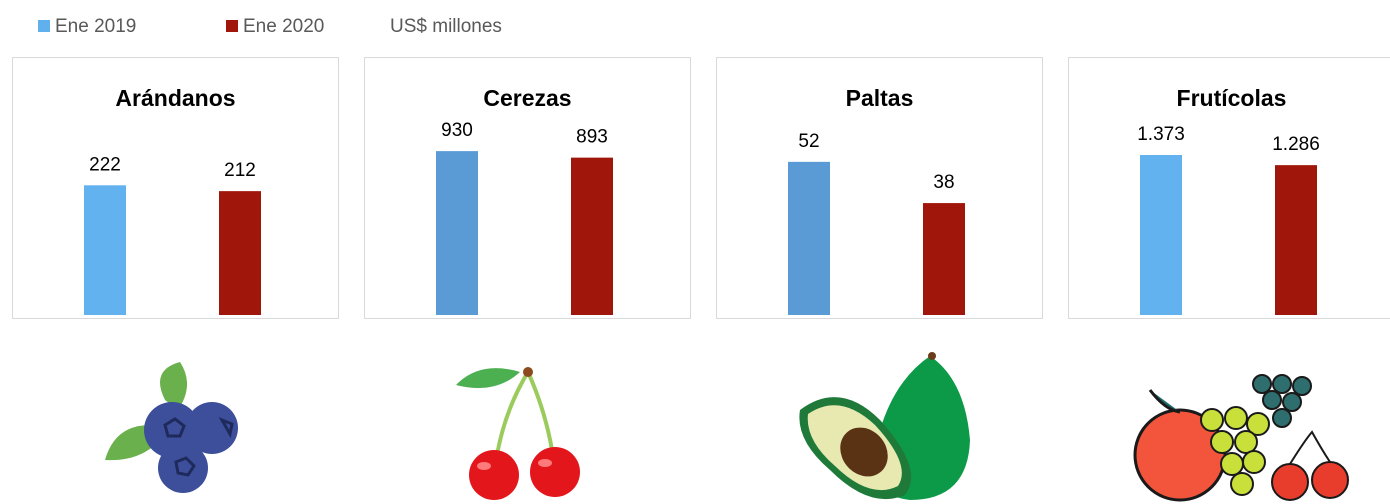 The width and height of the screenshot is (1390, 504). What do you see at coordinates (171, 427) in the screenshot?
I see `blueberry-icon` at bounding box center [171, 427].